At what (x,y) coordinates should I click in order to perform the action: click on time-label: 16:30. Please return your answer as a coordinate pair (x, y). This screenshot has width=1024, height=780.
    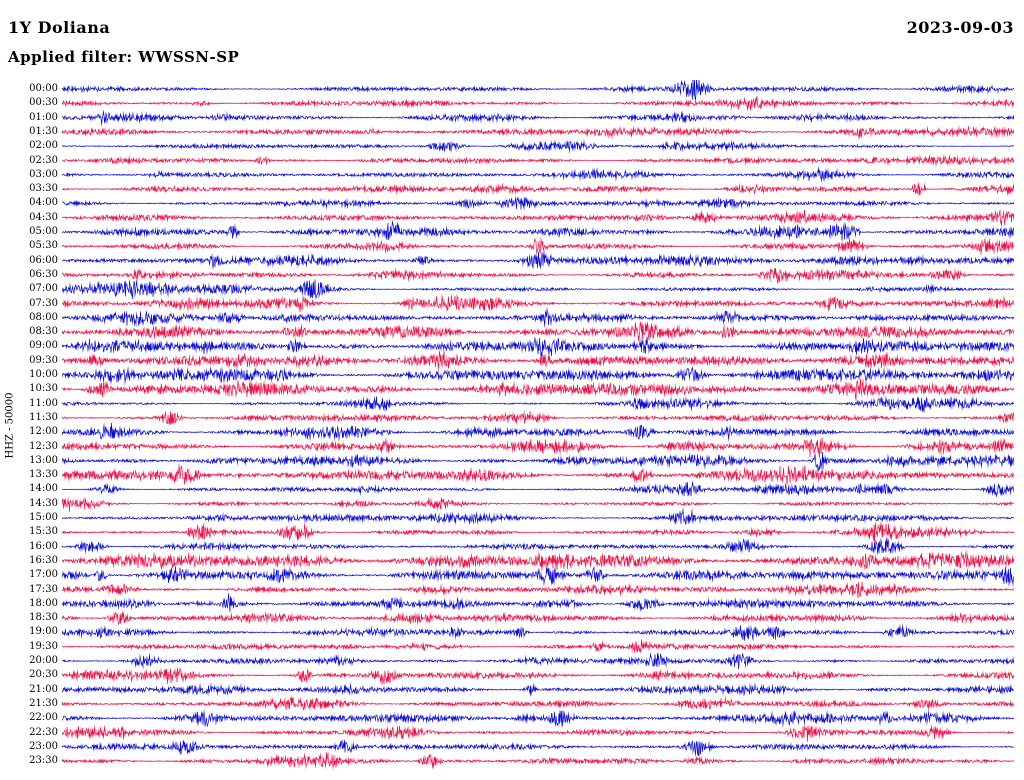
    Looking at the image, I should click on (43, 560).